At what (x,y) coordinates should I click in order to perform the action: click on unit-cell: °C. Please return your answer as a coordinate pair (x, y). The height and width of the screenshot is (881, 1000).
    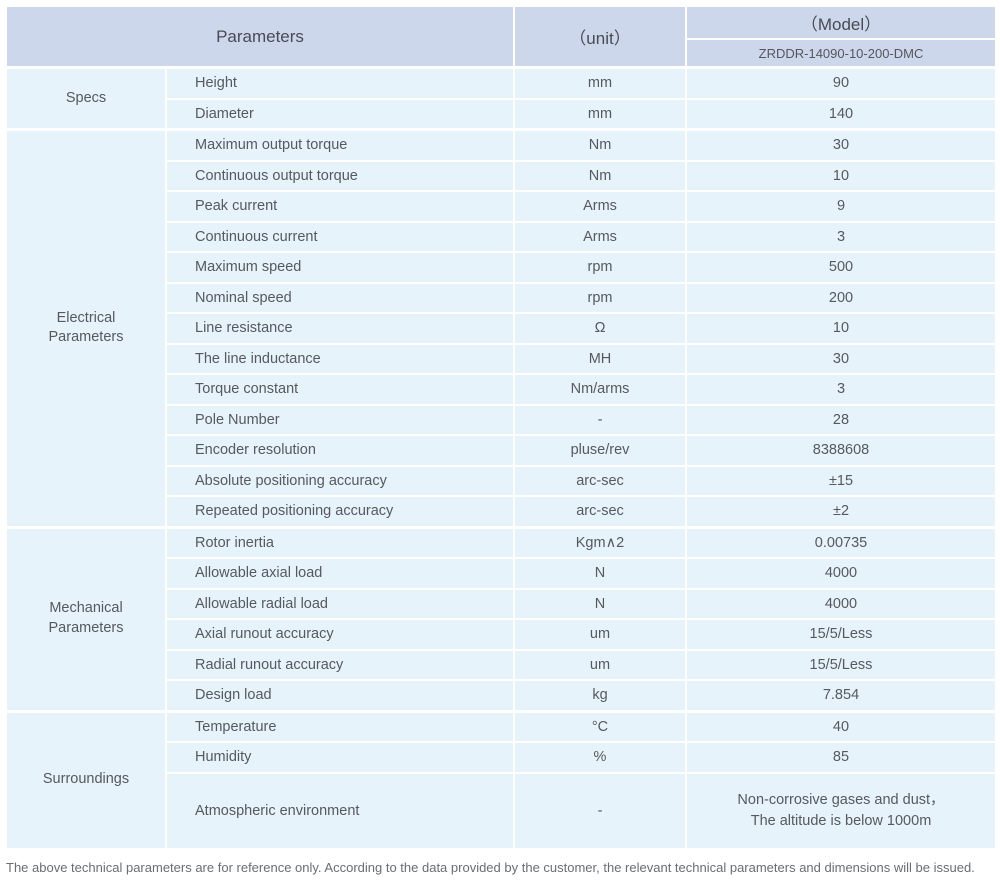
    Looking at the image, I should click on (600, 726).